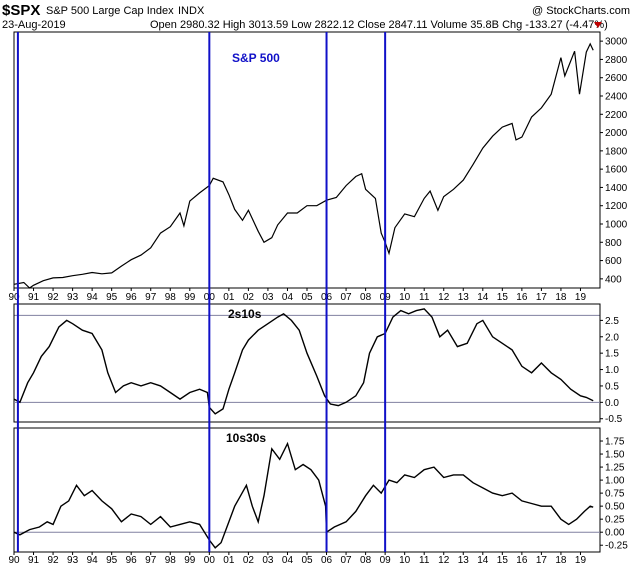 The image size is (640, 571). Describe the element at coordinates (581, 11) in the screenshot. I see `watermark: @ StockCharts.com` at that location.